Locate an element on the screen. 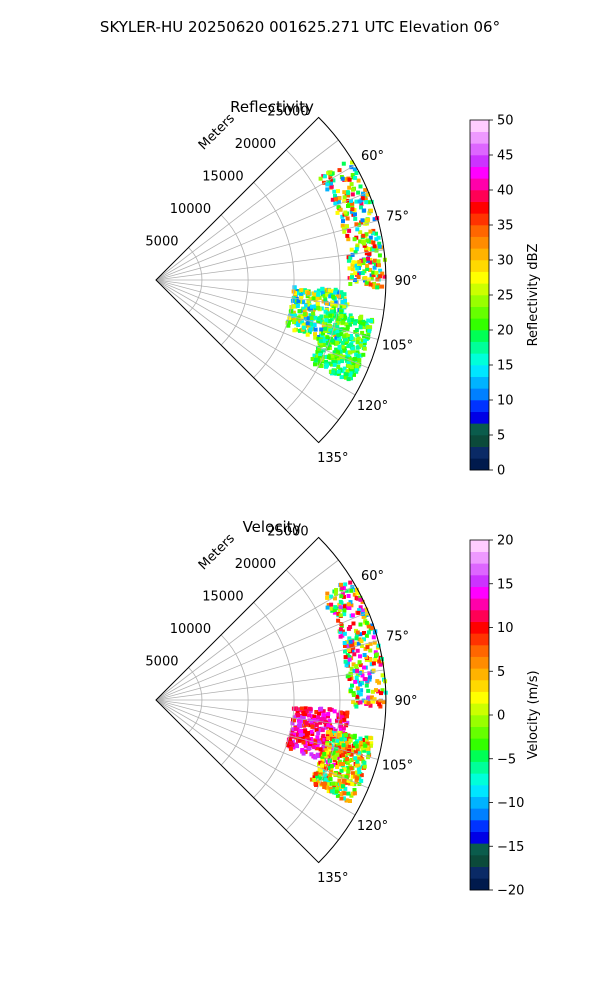 The image size is (600, 1000). sector-frame is located at coordinates (271, 280).